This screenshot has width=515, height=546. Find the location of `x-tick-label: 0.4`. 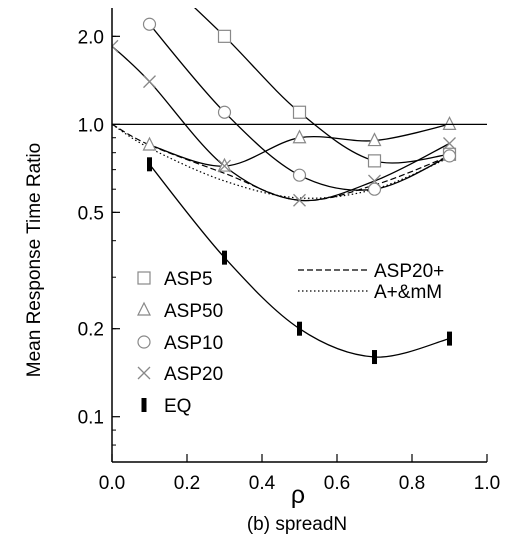

x-tick-label: 0.4 is located at coordinates (262, 483).